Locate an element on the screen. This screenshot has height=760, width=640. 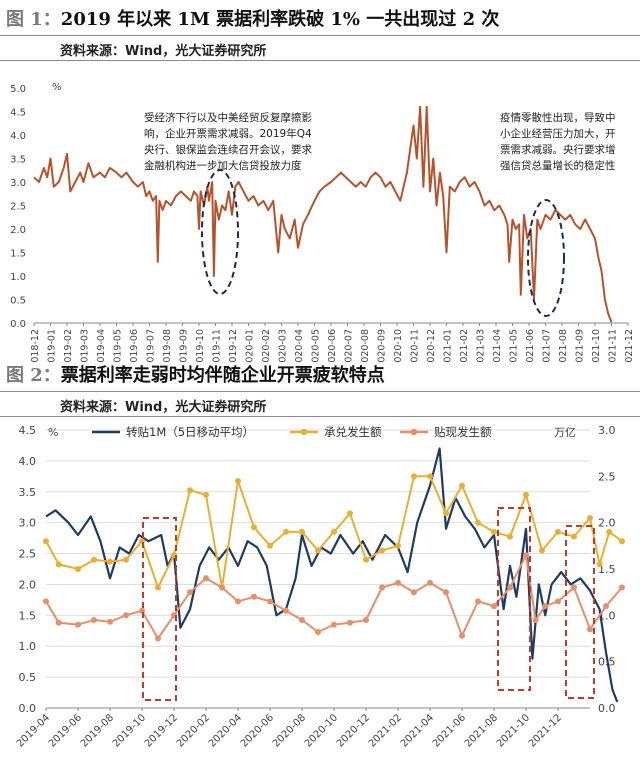
fig1-y-tick-label: 2.0 is located at coordinates (18, 230).